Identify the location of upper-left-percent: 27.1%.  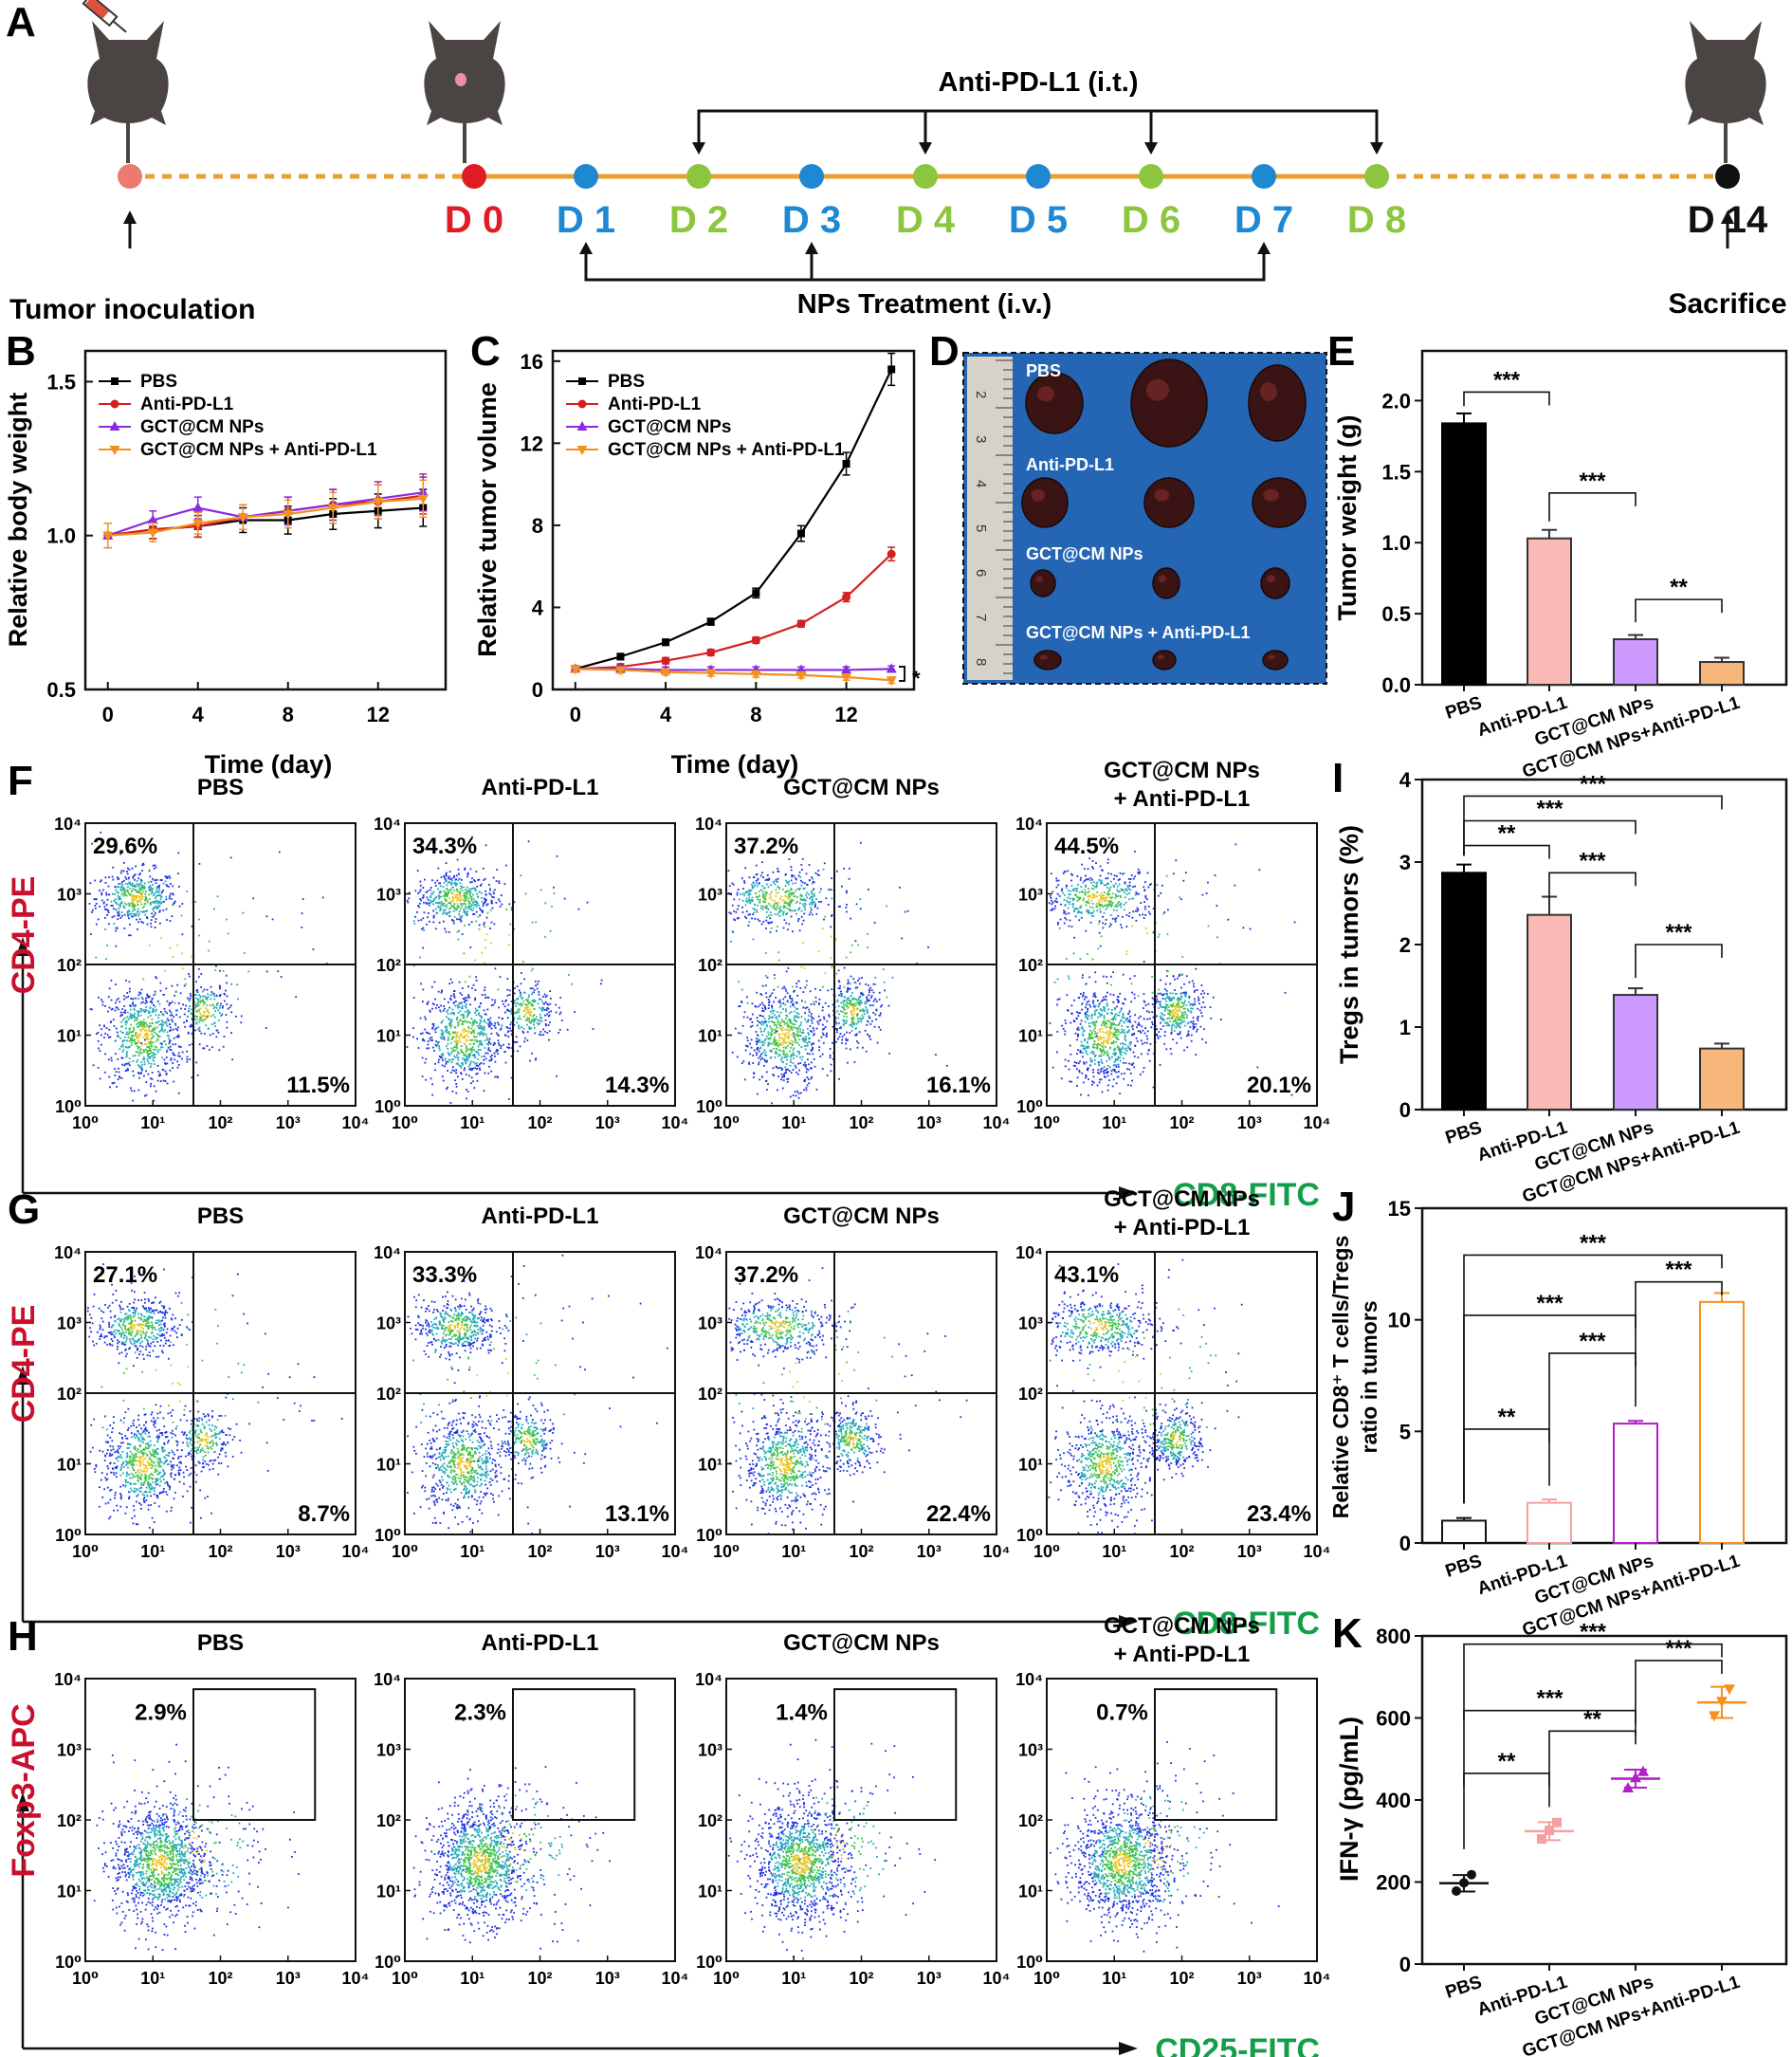
(125, 1275).